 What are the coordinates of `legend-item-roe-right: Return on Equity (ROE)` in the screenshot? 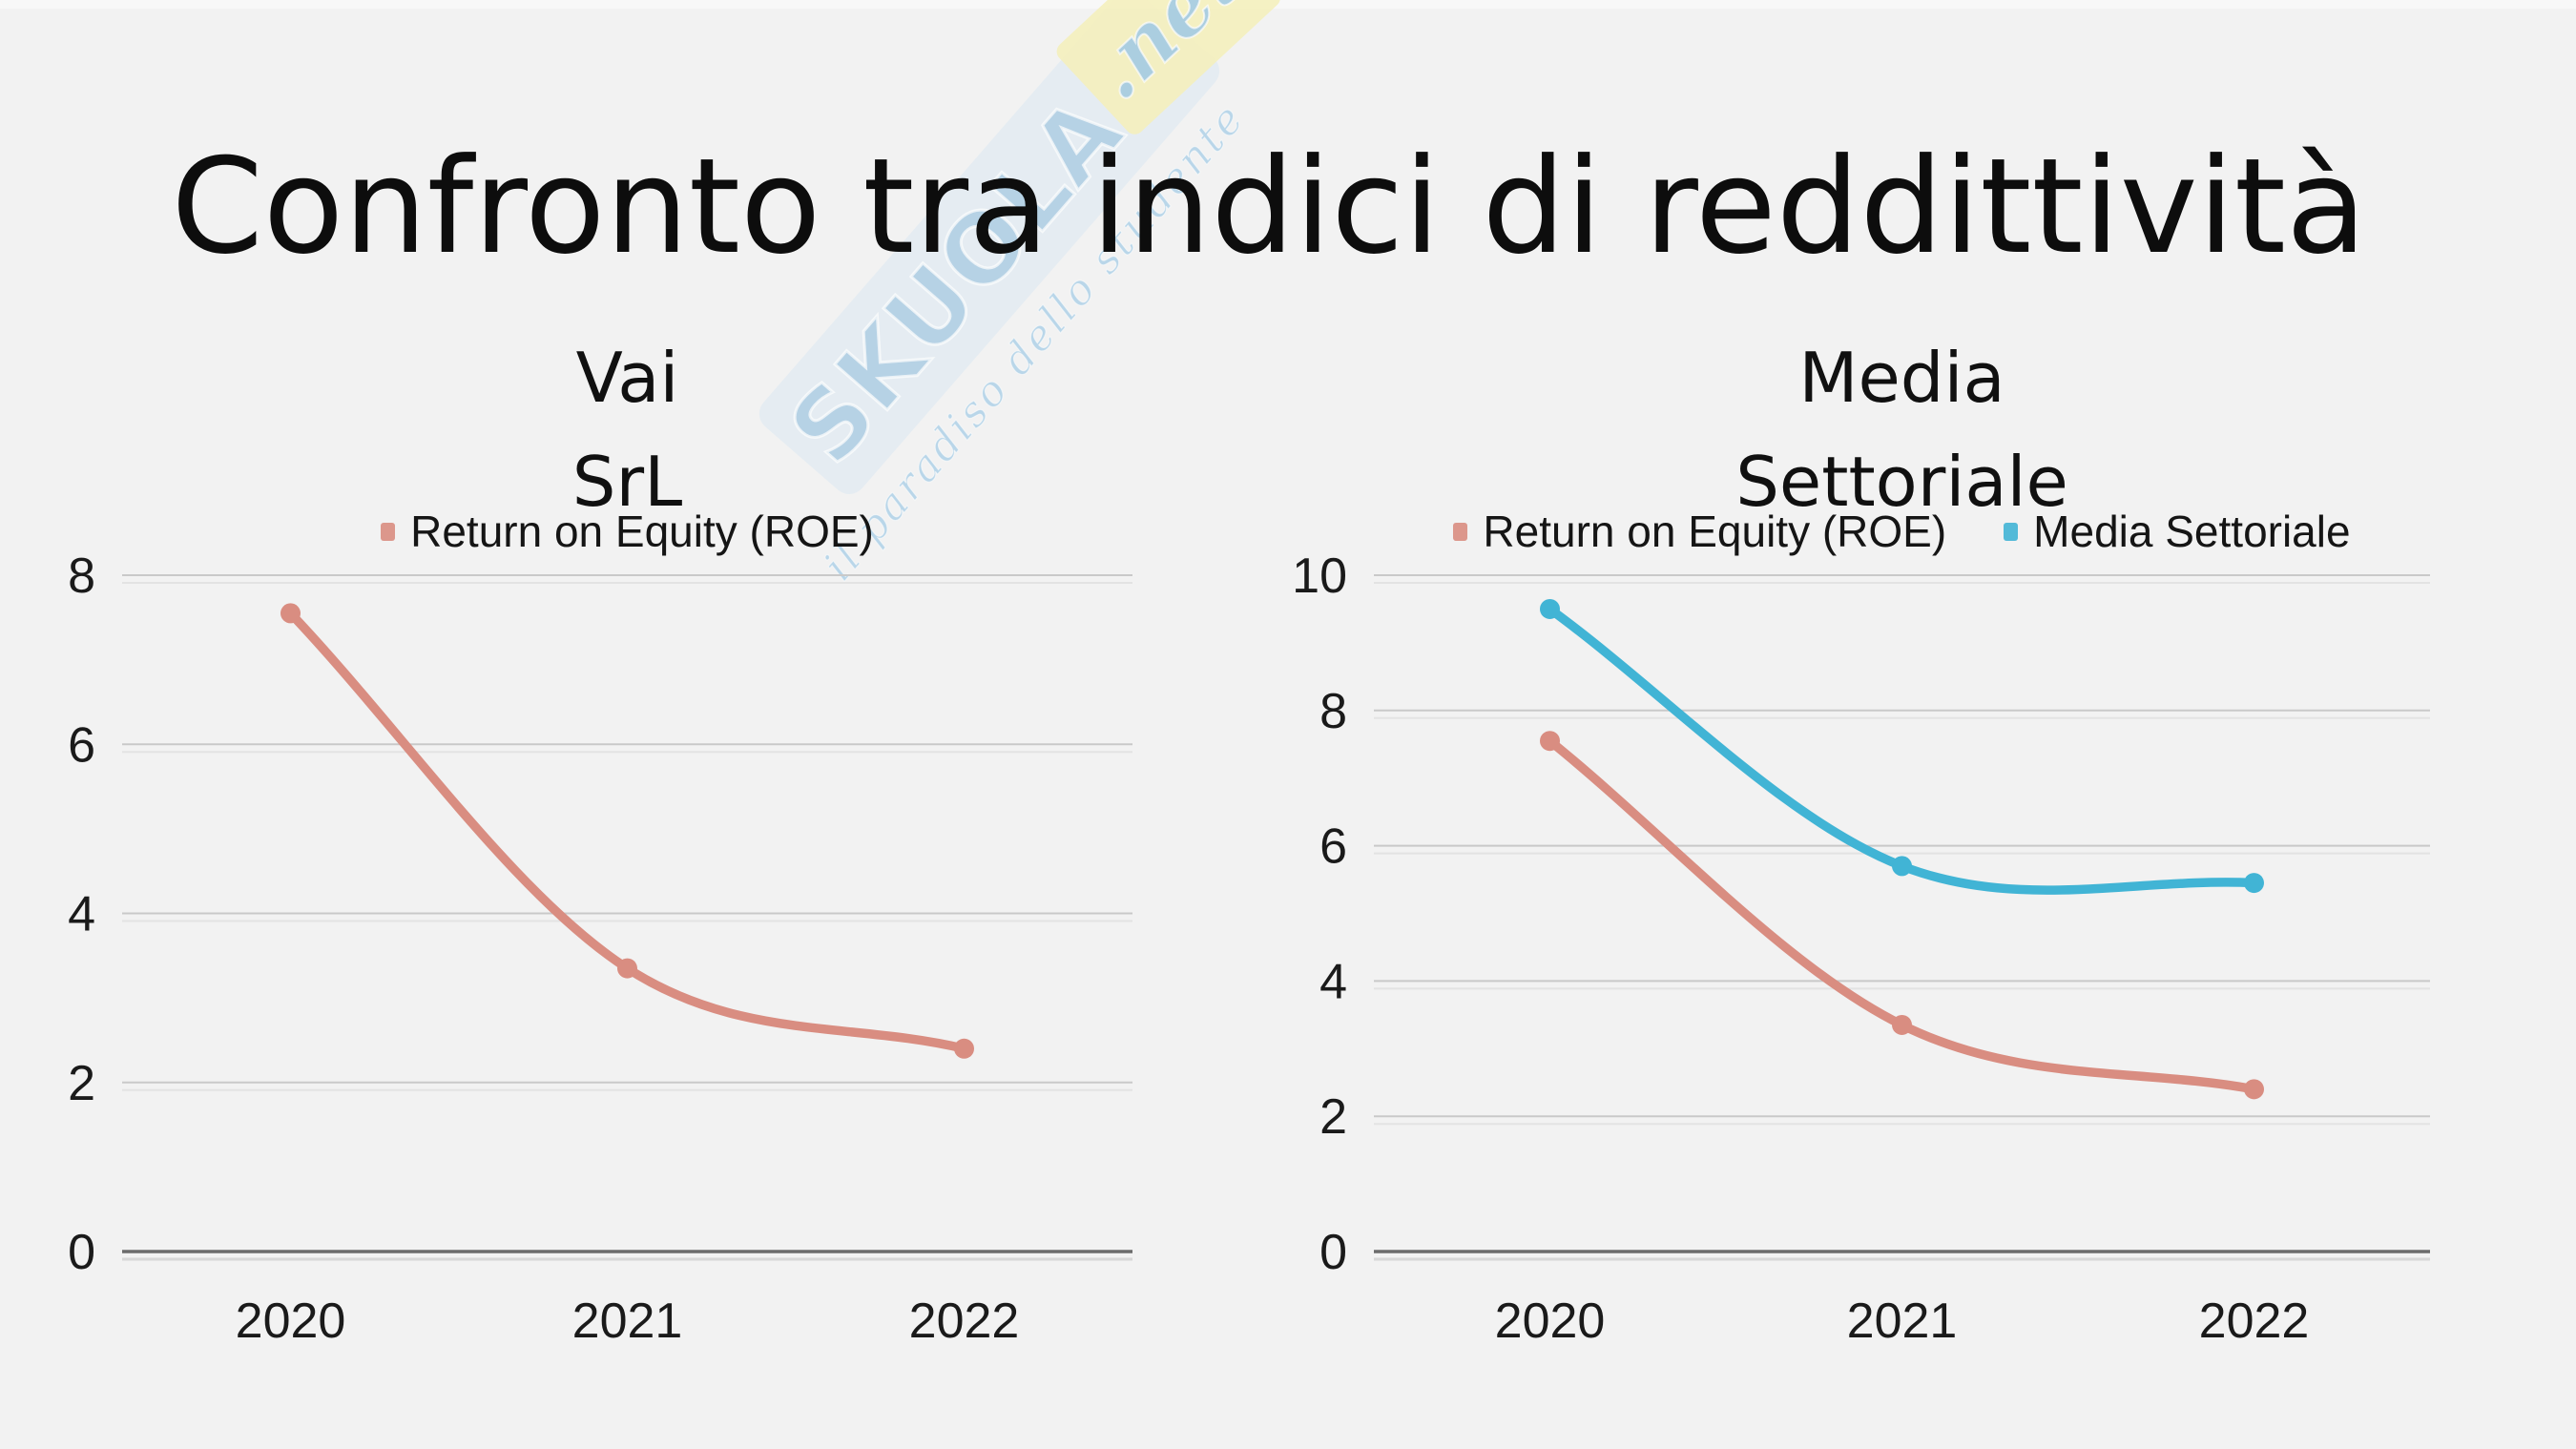 It's located at (1699, 531).